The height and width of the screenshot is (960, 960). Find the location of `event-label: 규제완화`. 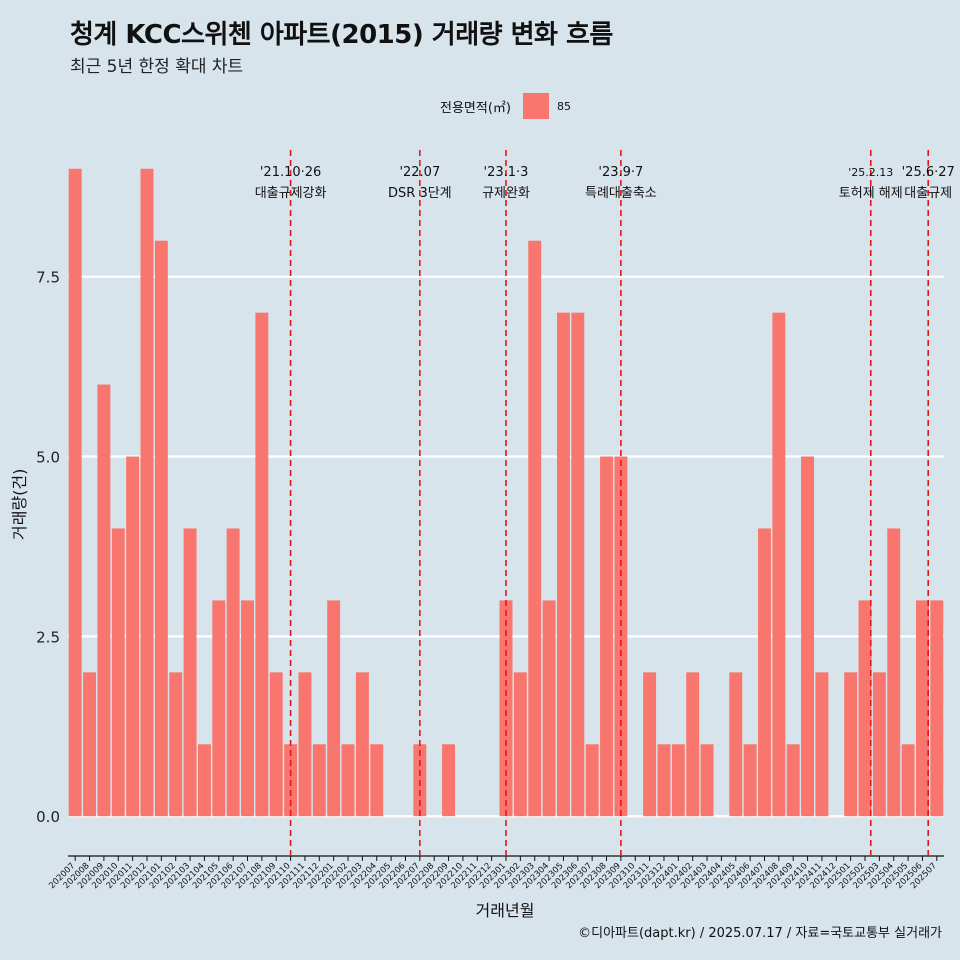

event-label: 규제완화 is located at coordinates (506, 193).